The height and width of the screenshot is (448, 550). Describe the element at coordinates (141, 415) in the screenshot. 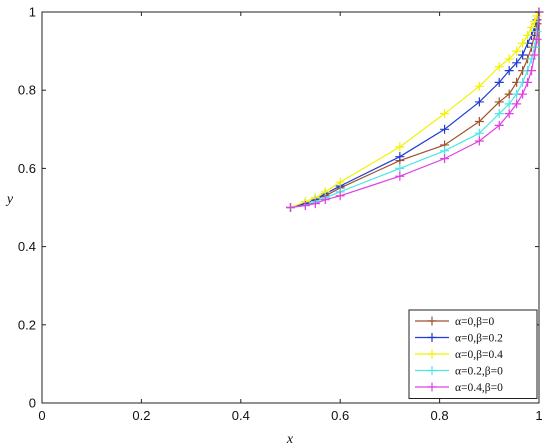

I see `x-tick-label: 0.2` at that location.